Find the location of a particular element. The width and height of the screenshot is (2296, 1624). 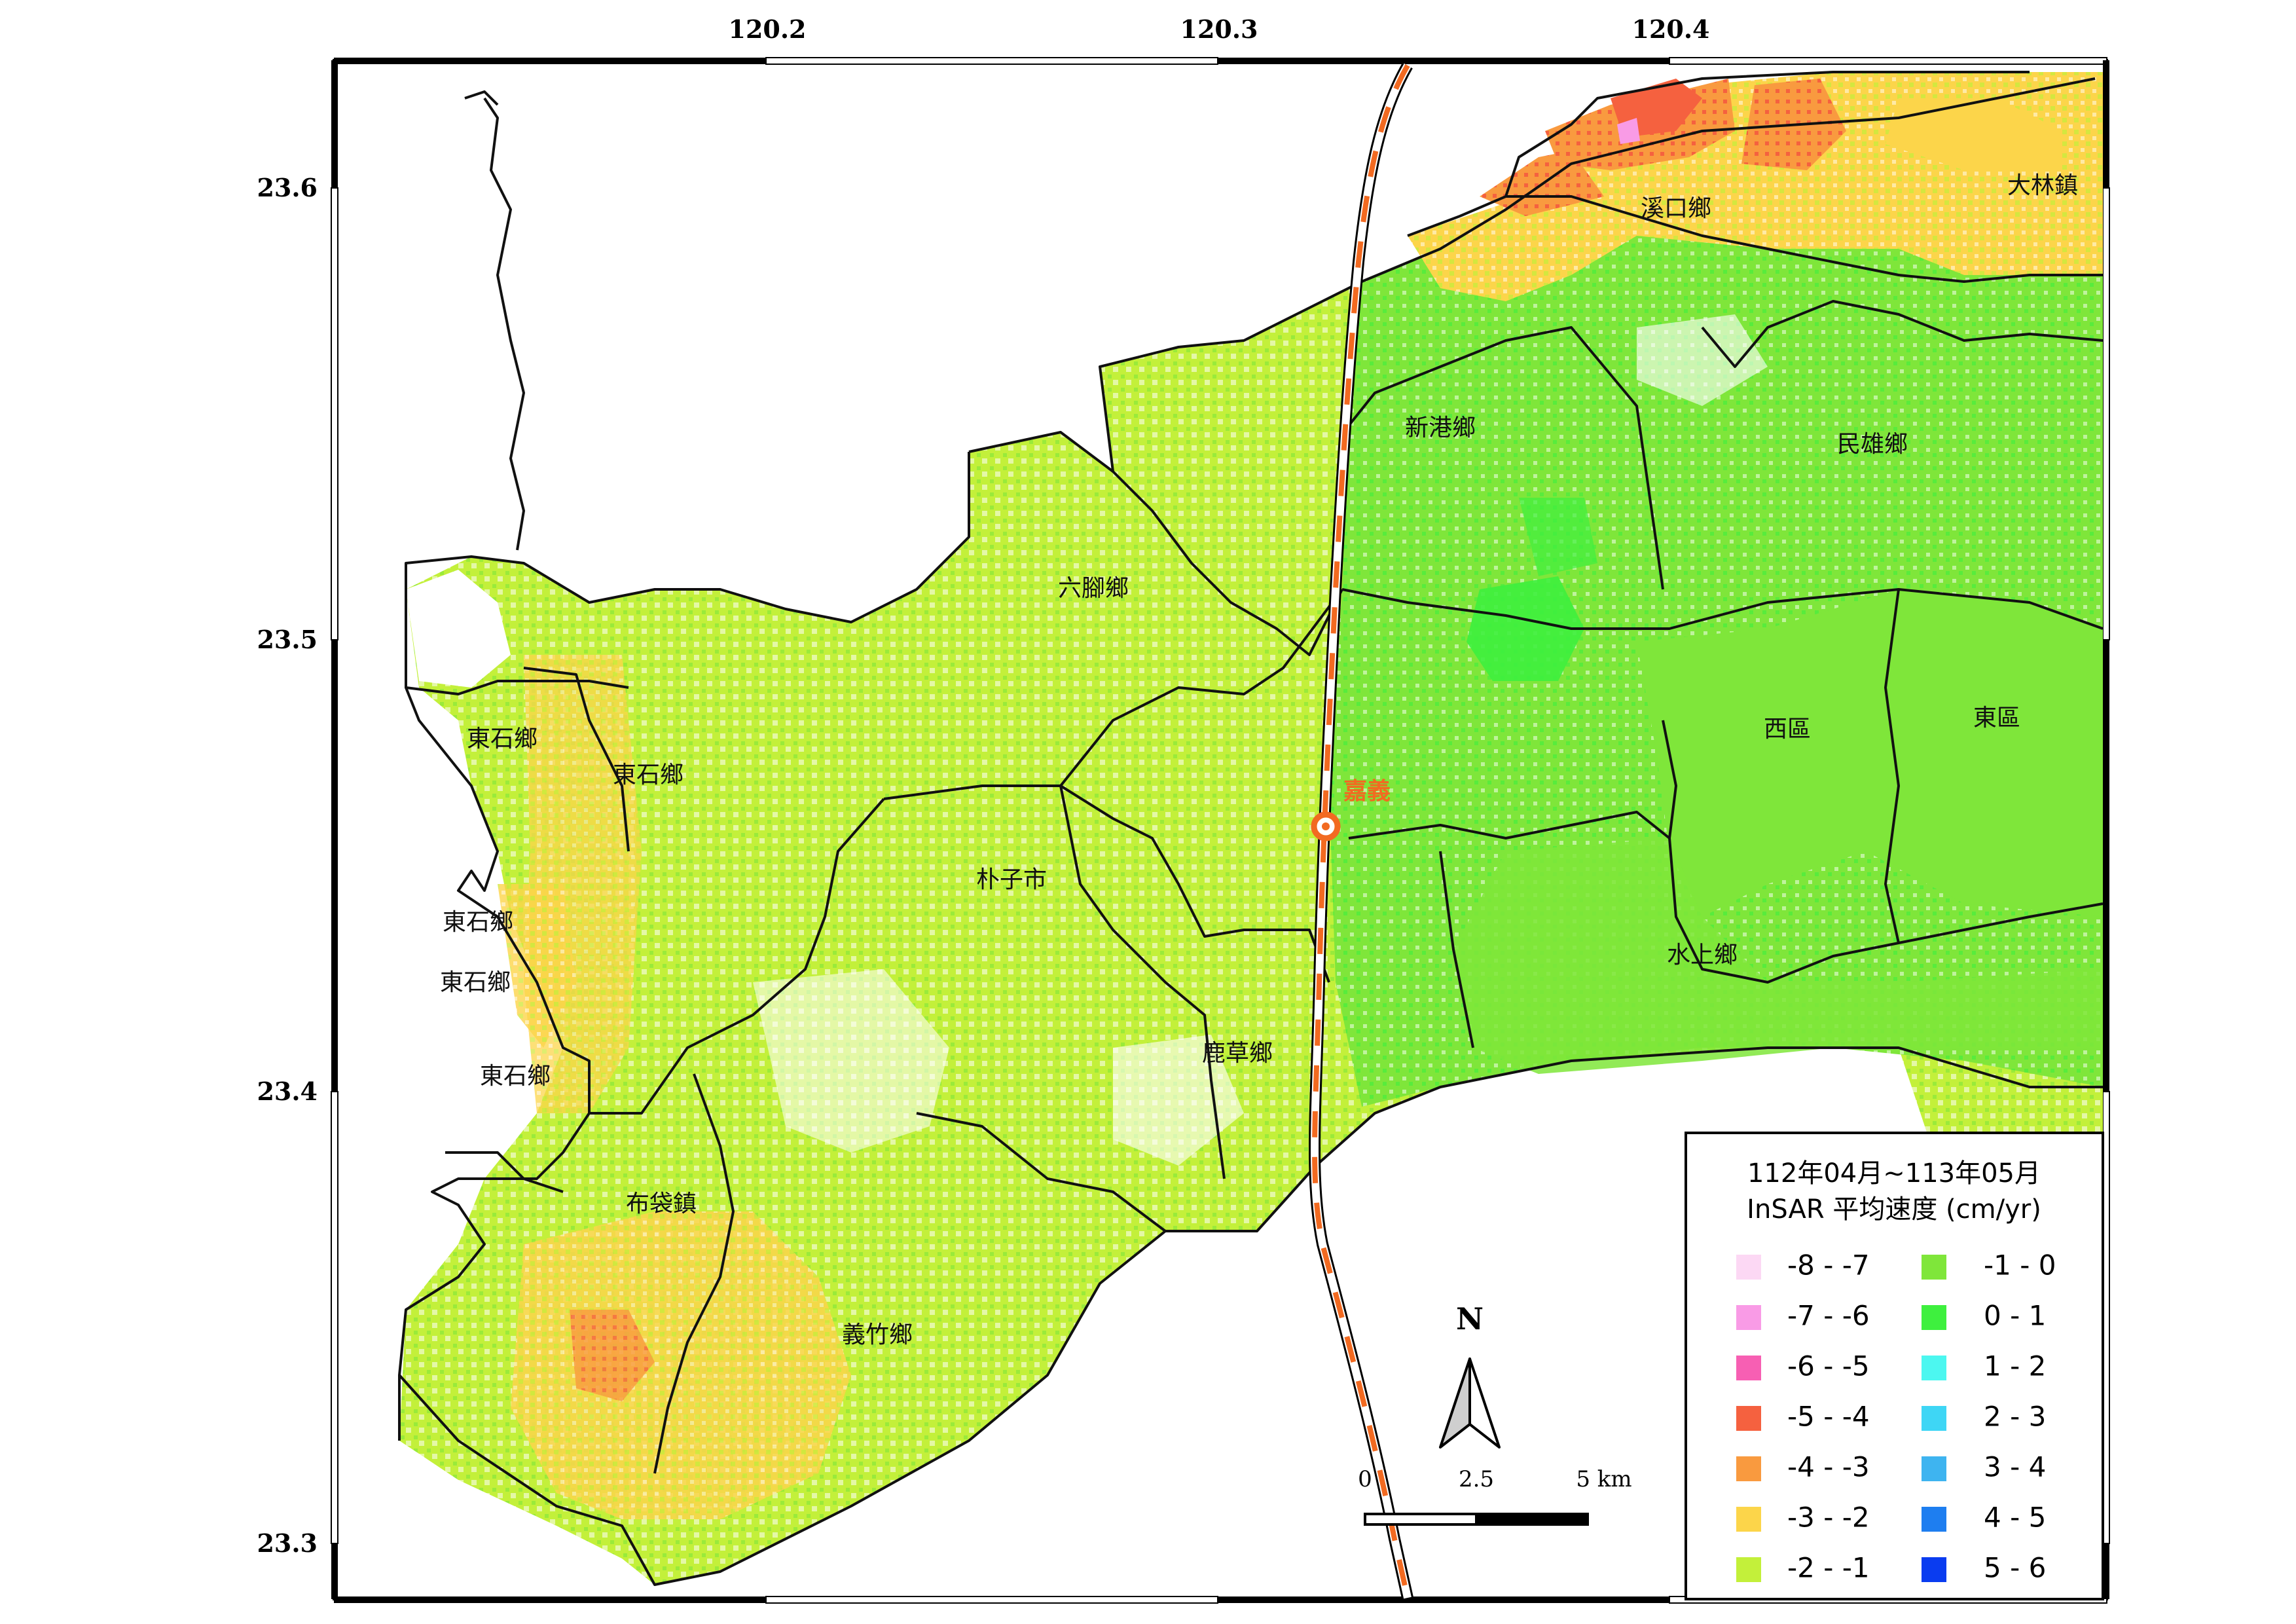

legend-label-right-3: 2 - 3 is located at coordinates (2015, 1417).